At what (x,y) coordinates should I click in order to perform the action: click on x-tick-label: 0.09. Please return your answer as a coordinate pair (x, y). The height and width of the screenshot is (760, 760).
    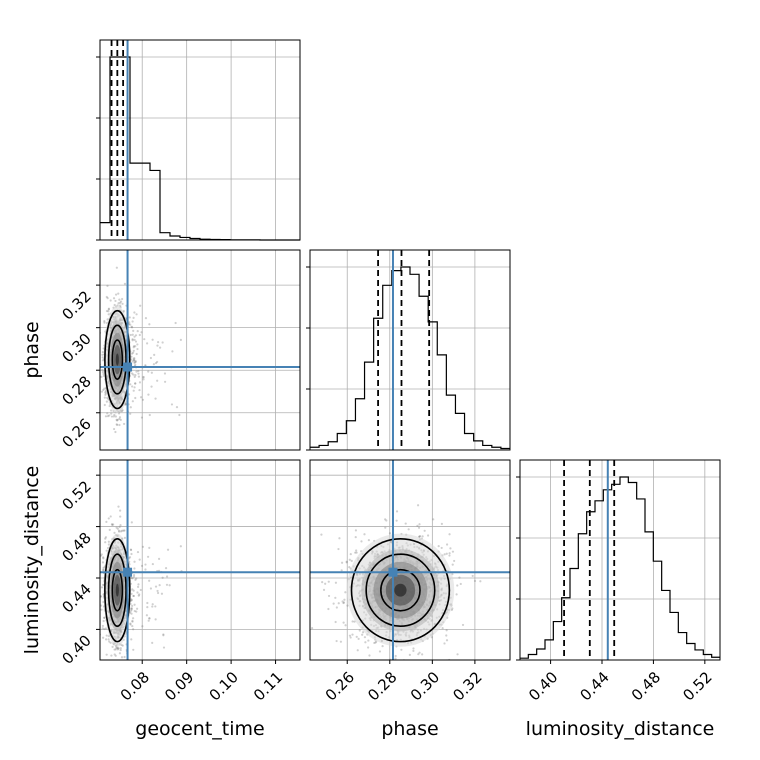
    Looking at the image, I should click on (179, 686).